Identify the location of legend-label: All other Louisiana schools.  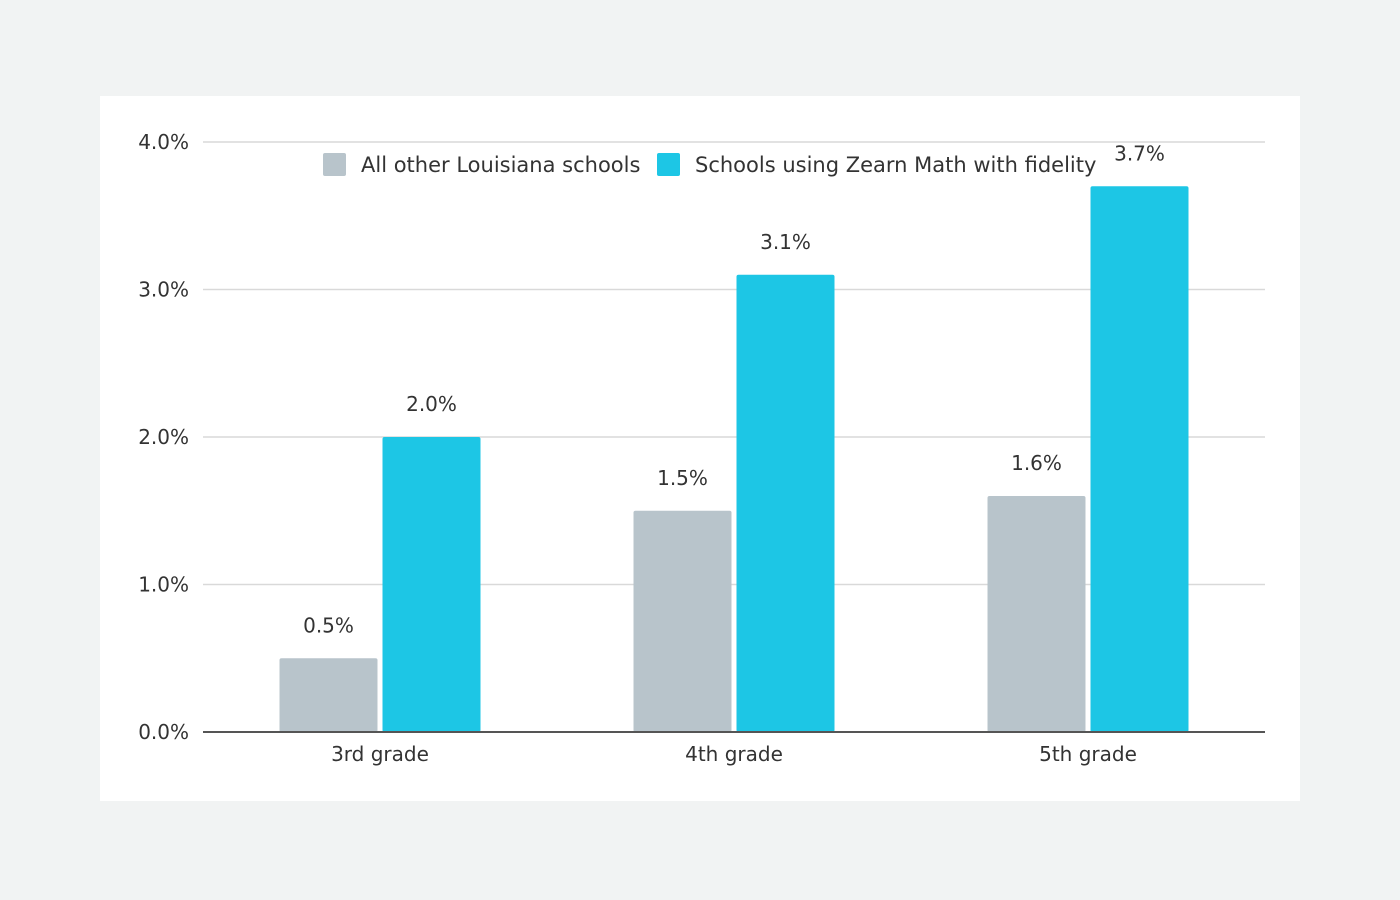
(500, 165).